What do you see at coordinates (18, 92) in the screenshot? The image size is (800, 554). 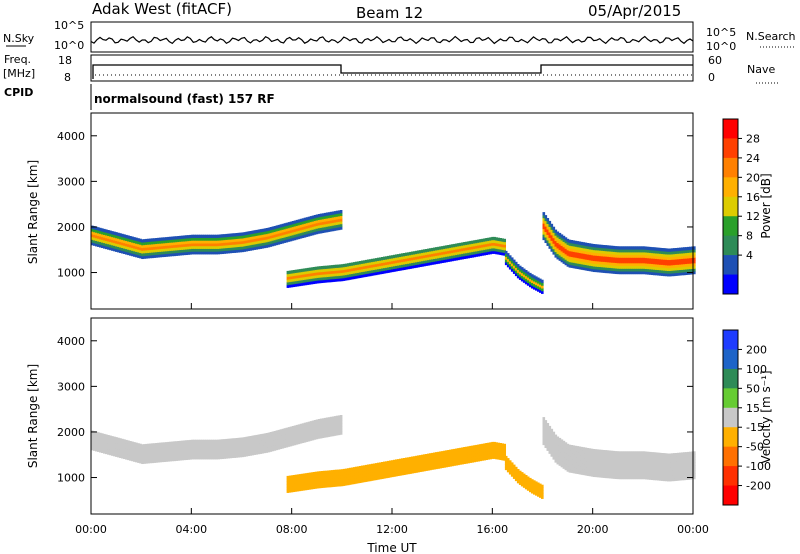 I see `cpid-label: CPID` at bounding box center [18, 92].